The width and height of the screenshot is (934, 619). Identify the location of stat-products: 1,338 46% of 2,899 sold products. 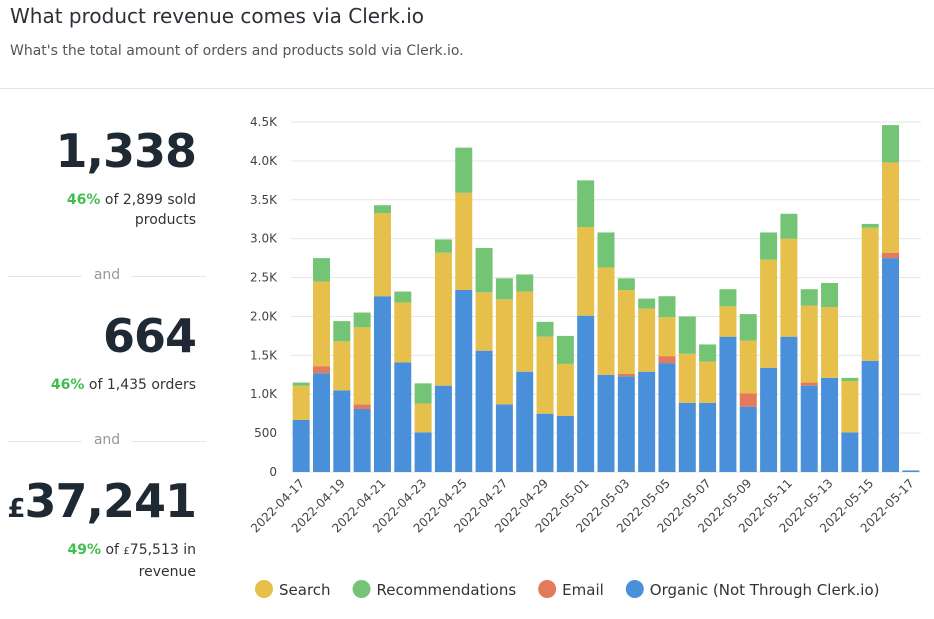
(116, 177).